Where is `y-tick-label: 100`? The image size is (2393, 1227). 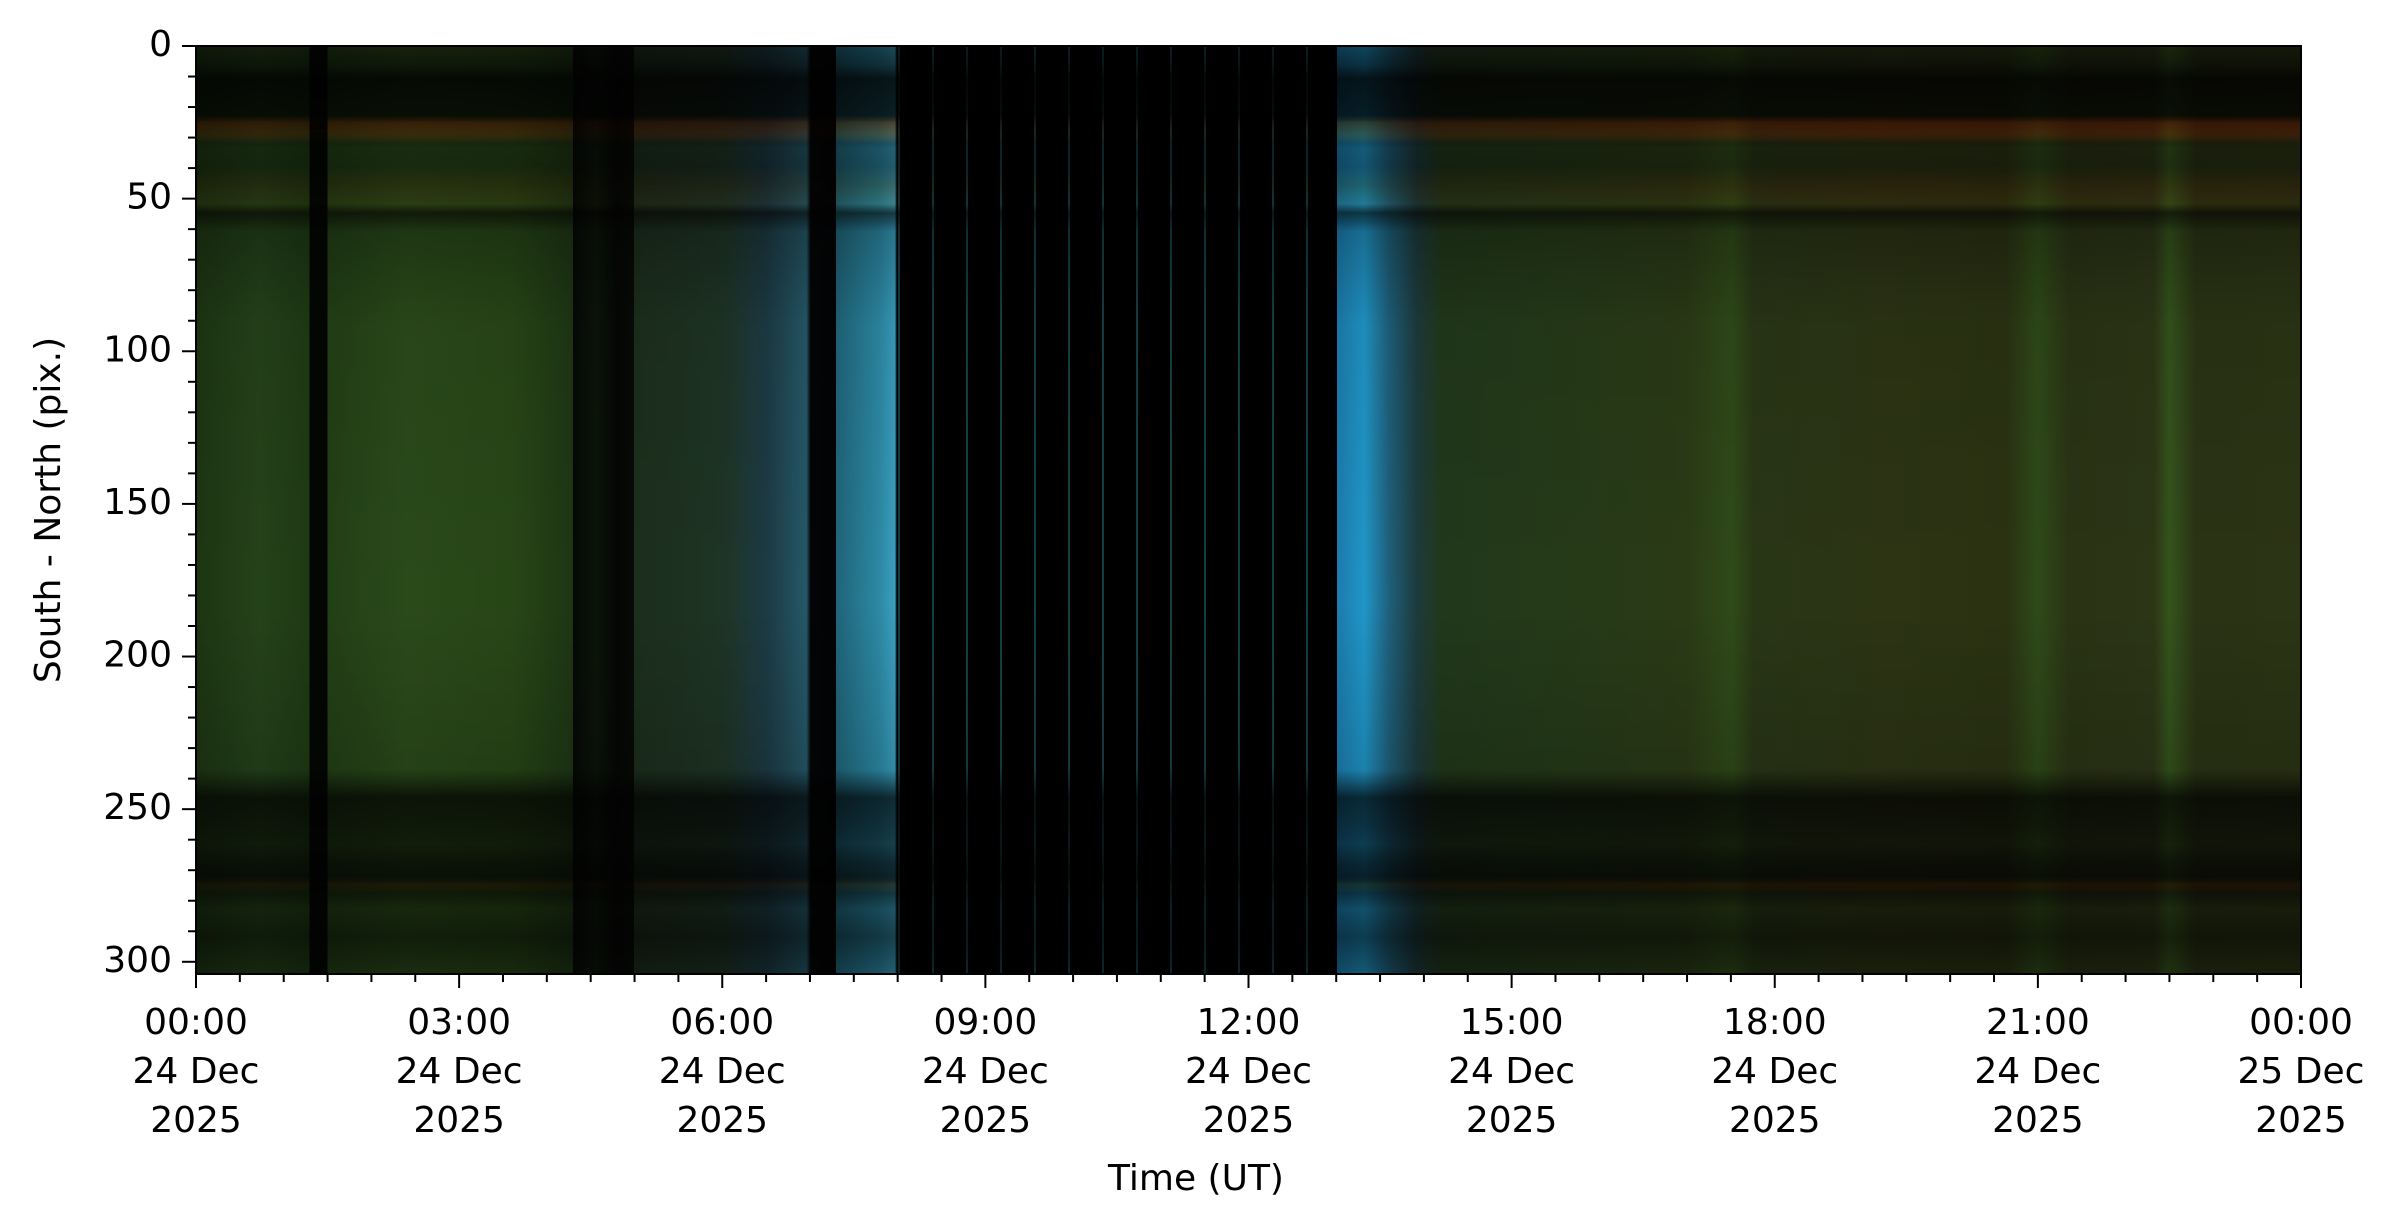
y-tick-label: 100 is located at coordinates (137, 349).